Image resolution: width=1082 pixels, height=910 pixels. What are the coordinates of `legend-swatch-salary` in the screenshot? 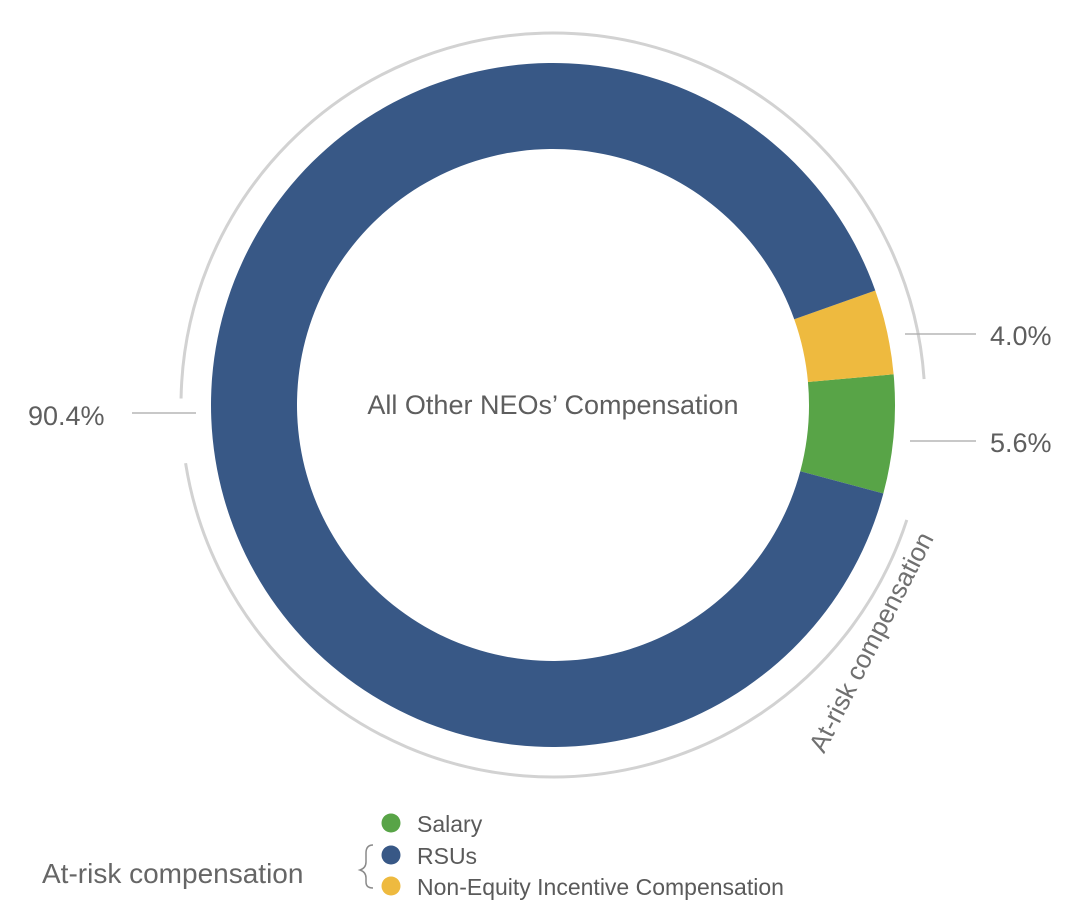 It's located at (391, 823).